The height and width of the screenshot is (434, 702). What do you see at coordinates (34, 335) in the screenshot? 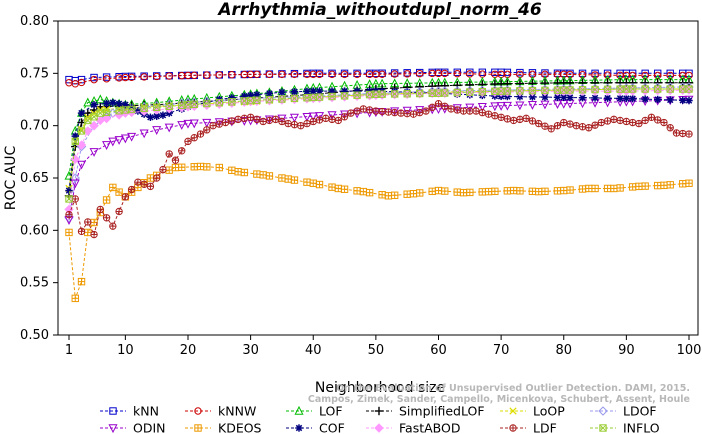
I see `y-tick-label: 0.50` at bounding box center [34, 335].